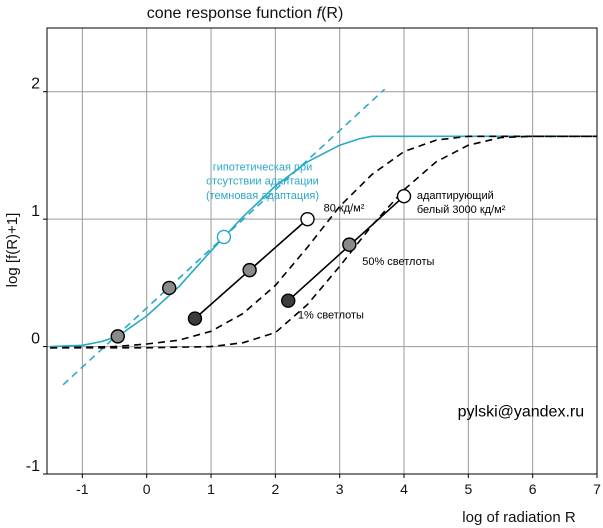 The height and width of the screenshot is (528, 603). I want to click on x-tick-label: 0, so click(147, 489).